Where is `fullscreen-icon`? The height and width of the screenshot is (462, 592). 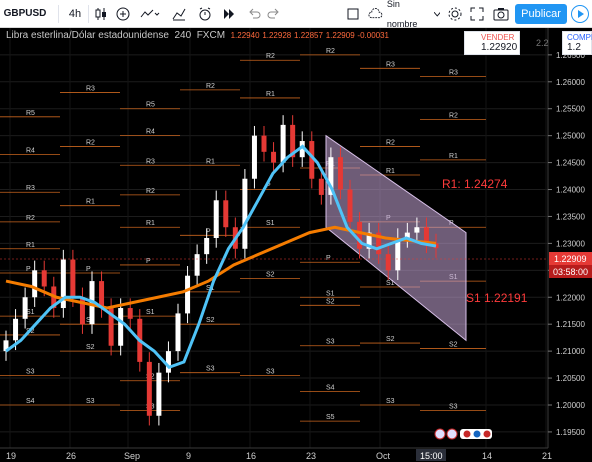 fullscreen-icon is located at coordinates (477, 14).